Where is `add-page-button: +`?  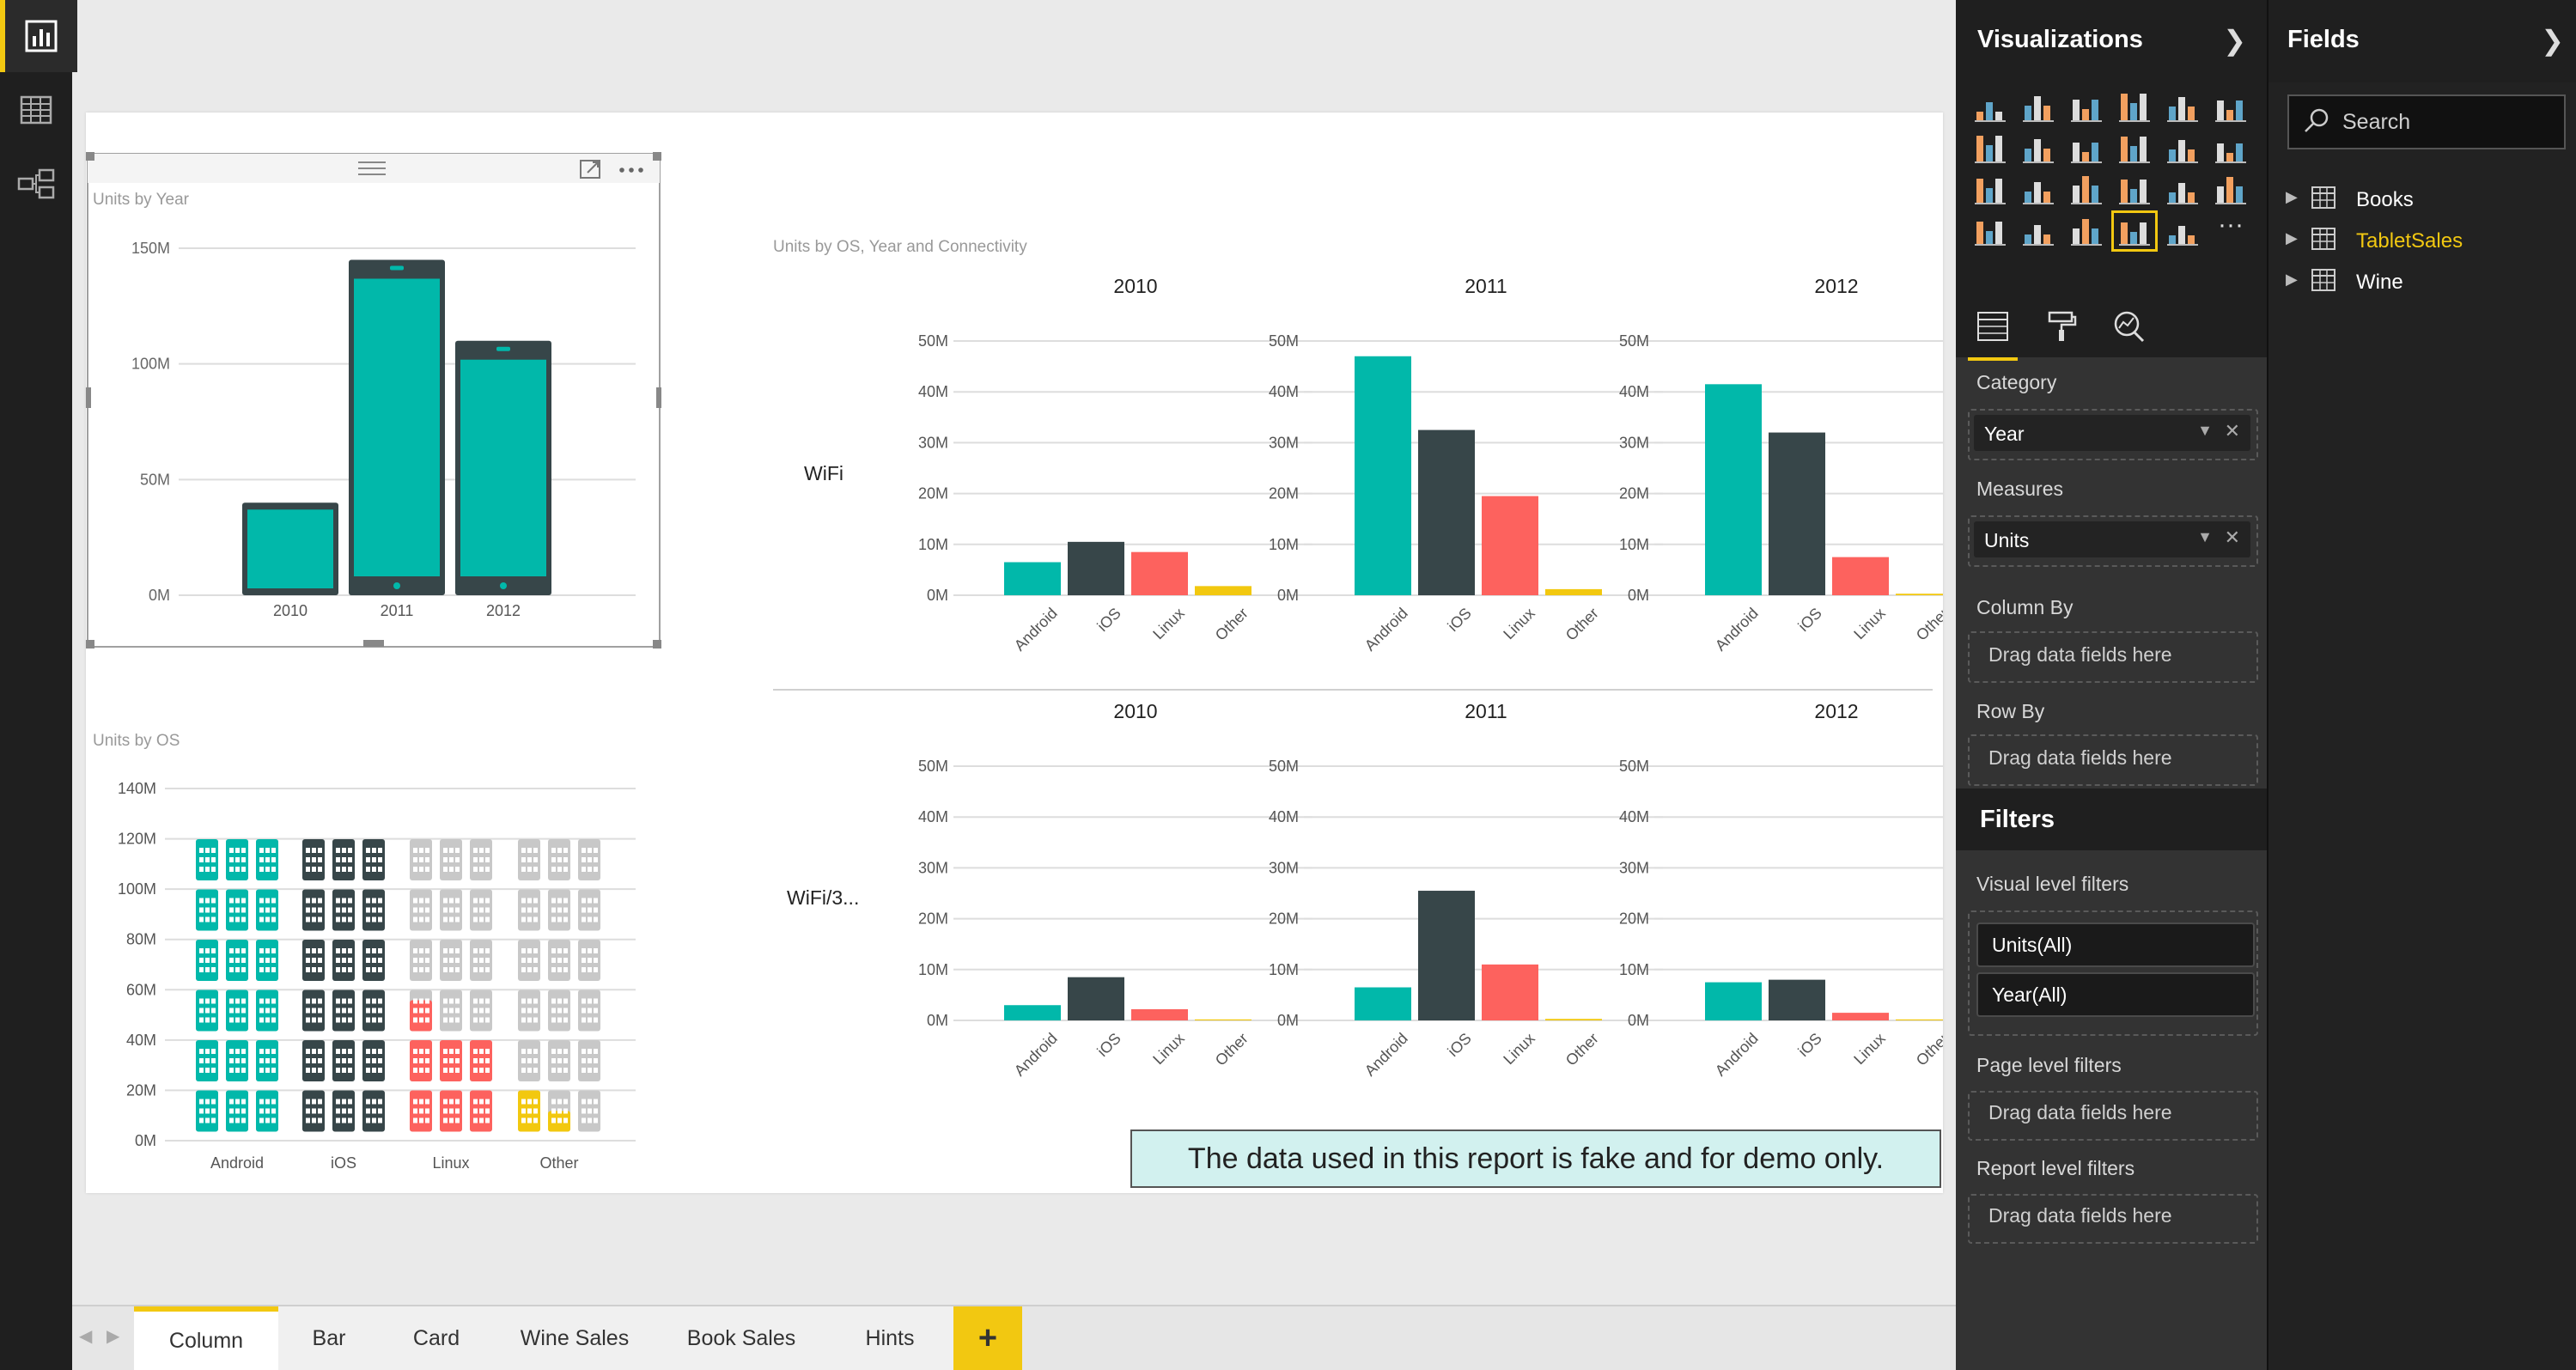
add-page-button: + is located at coordinates (987, 1338).